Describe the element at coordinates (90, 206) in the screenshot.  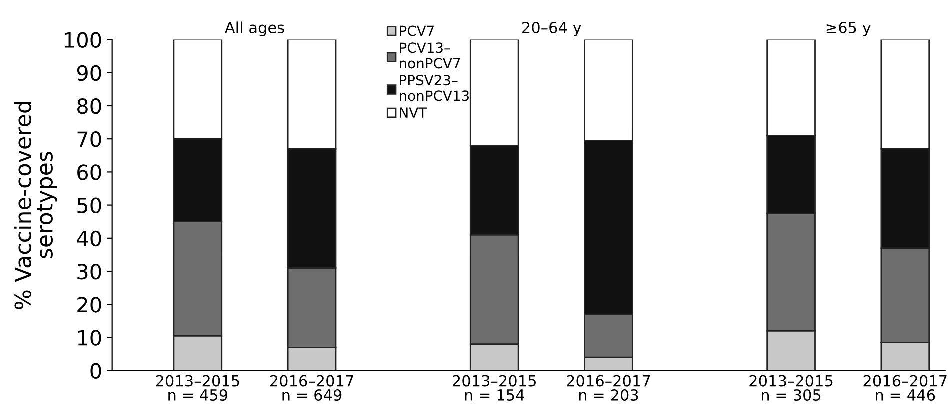
I see `y-tick-label: 50` at that location.